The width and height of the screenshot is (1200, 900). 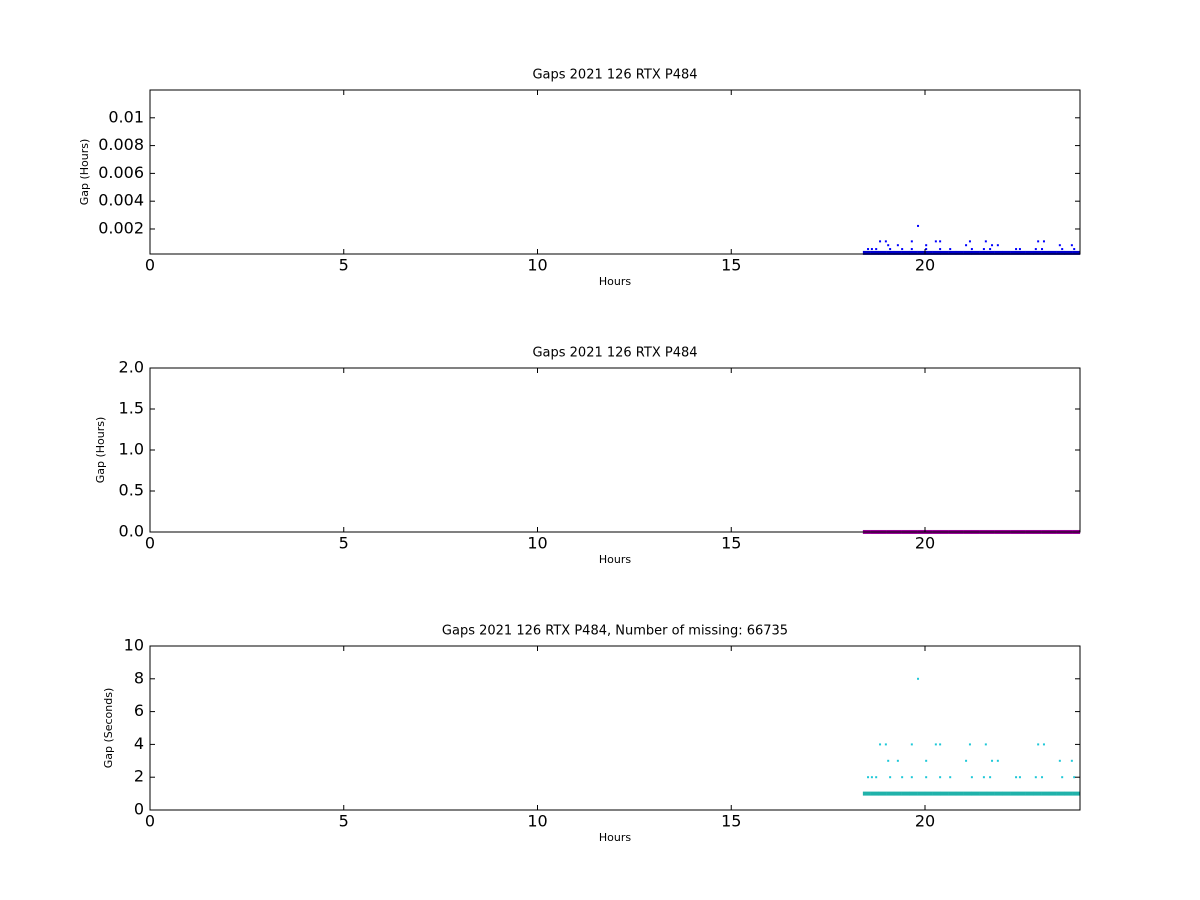 What do you see at coordinates (139, 677) in the screenshot?
I see `y-tick-label: 8` at bounding box center [139, 677].